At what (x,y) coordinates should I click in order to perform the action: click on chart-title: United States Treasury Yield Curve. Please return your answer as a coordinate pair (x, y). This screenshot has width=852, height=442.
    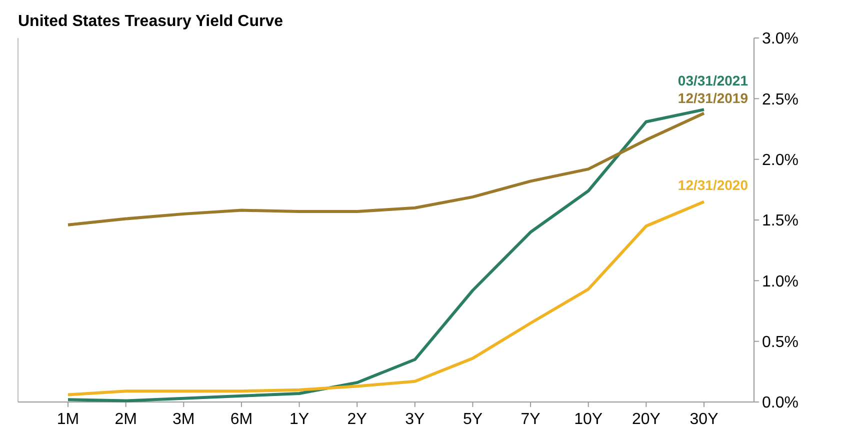
    Looking at the image, I should click on (151, 21).